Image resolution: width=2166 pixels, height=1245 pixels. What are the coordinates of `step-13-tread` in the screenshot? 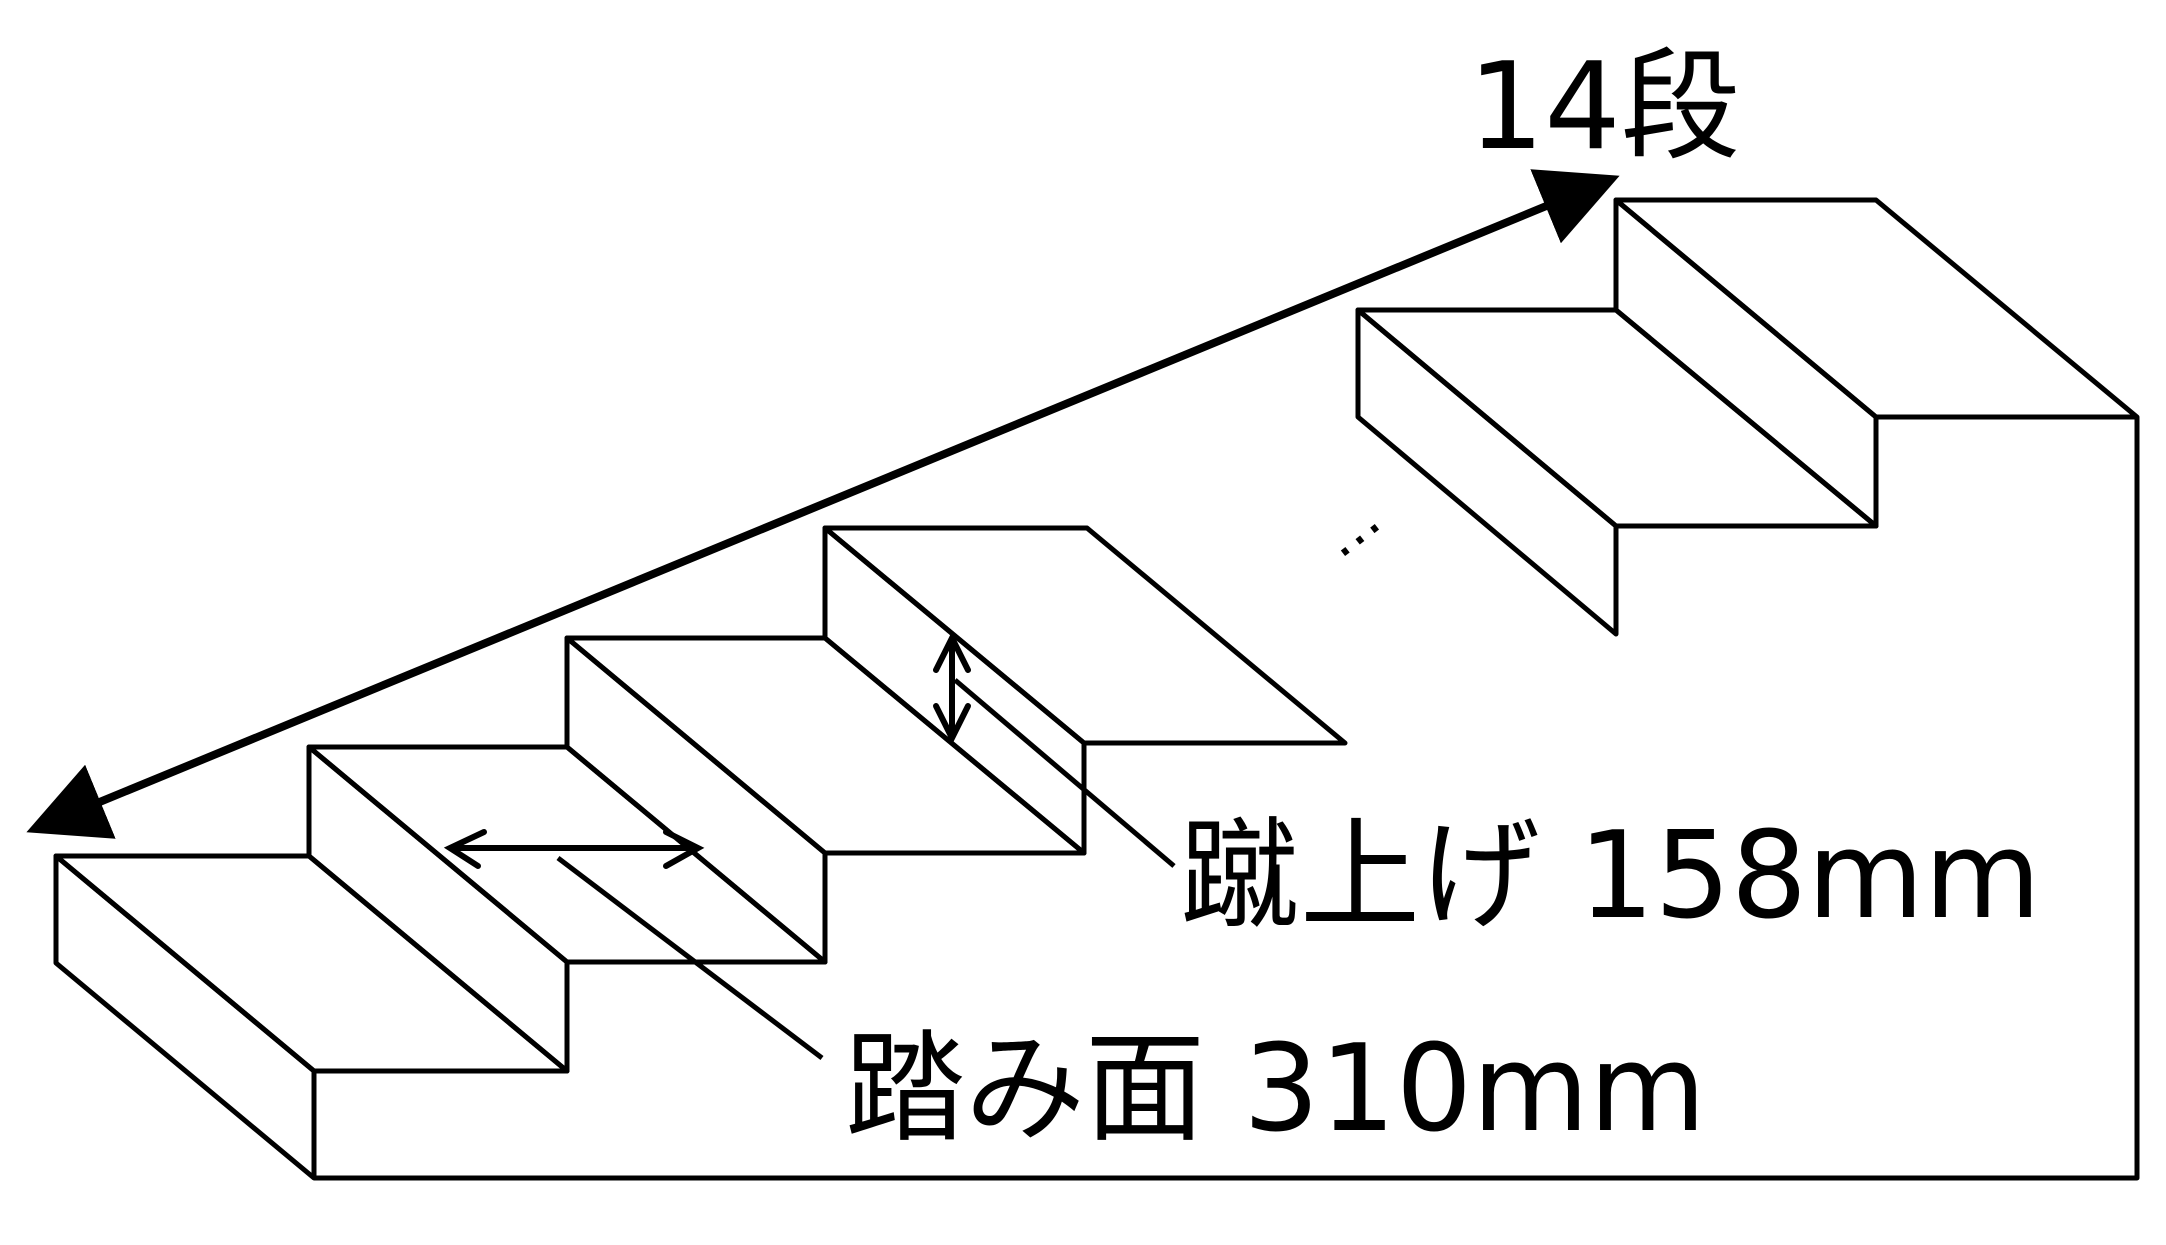 It's located at (1617, 418).